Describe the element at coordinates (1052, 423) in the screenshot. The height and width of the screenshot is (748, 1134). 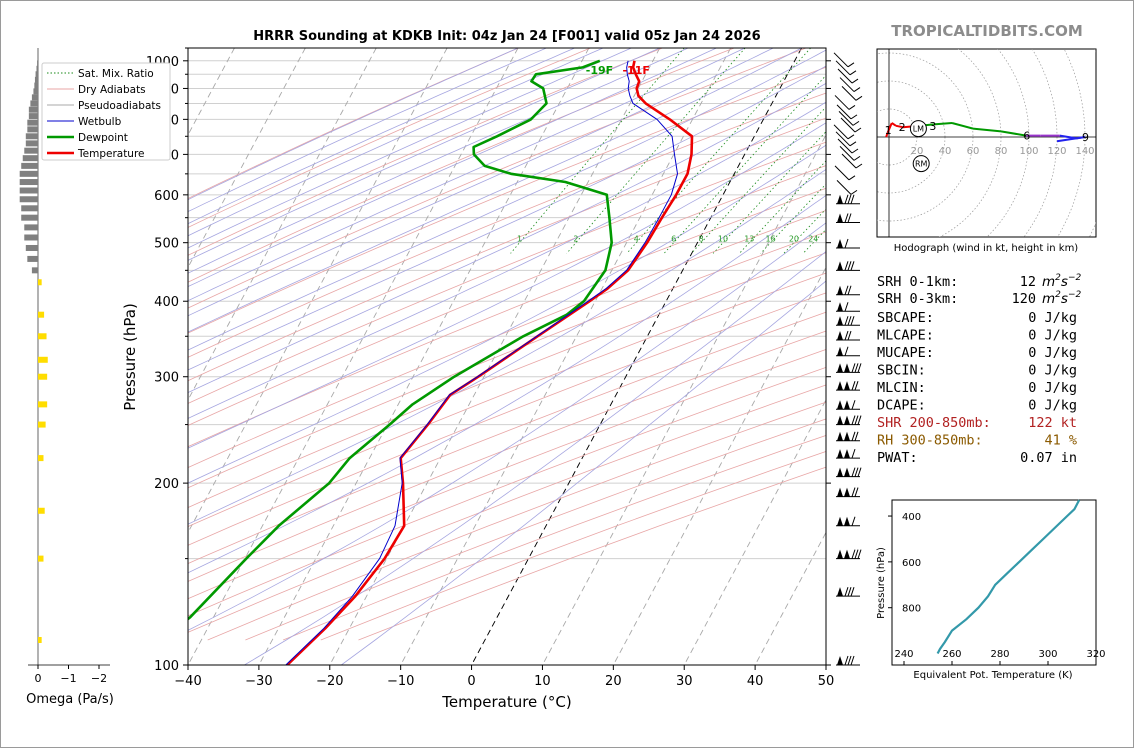
I see `param-value: 122 kt` at that location.